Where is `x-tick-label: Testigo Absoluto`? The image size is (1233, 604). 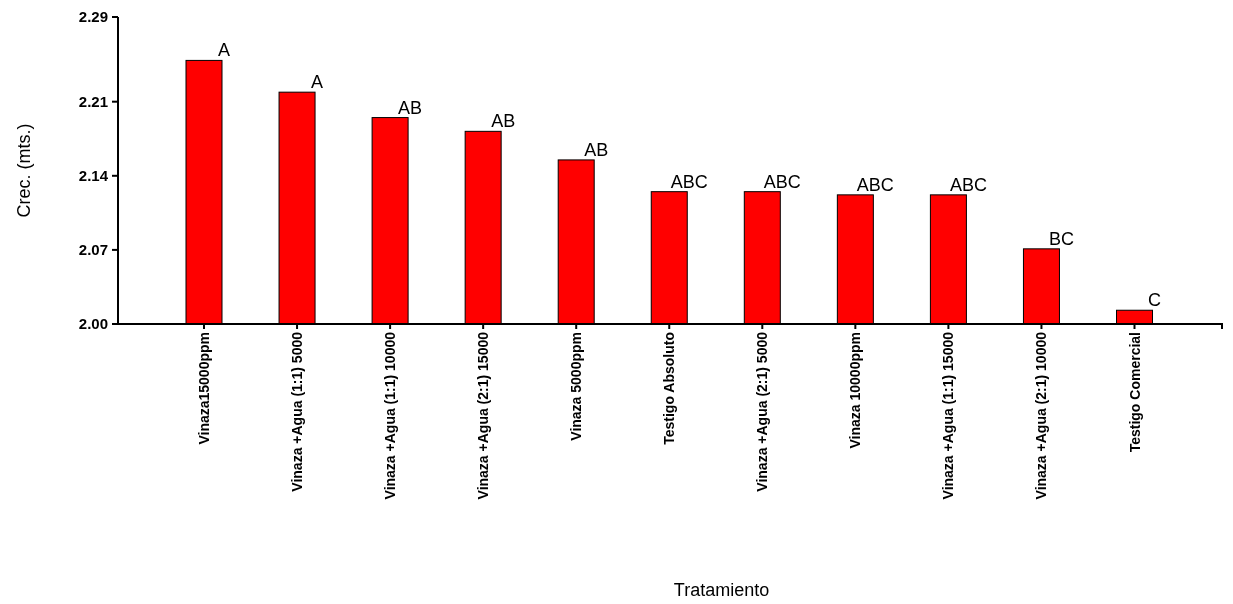 x-tick-label: Testigo Absoluto is located at coordinates (669, 388).